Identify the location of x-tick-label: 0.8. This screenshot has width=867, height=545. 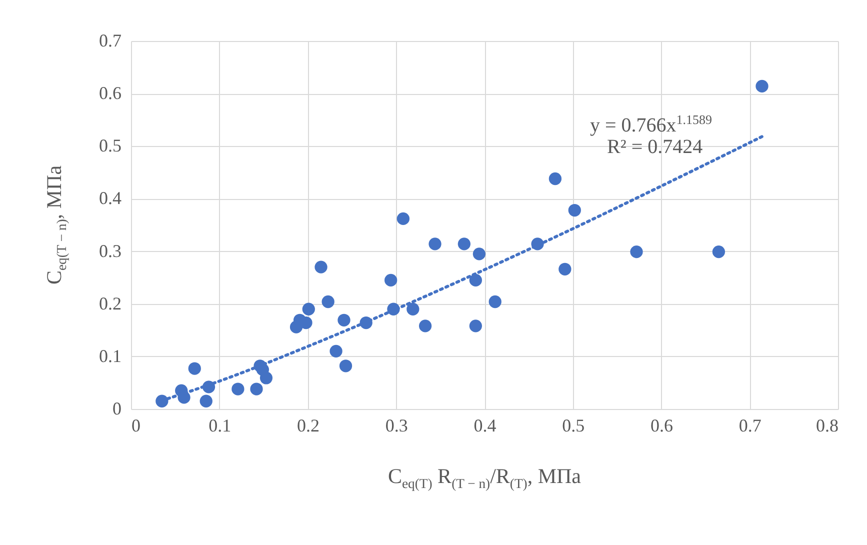
(827, 426).